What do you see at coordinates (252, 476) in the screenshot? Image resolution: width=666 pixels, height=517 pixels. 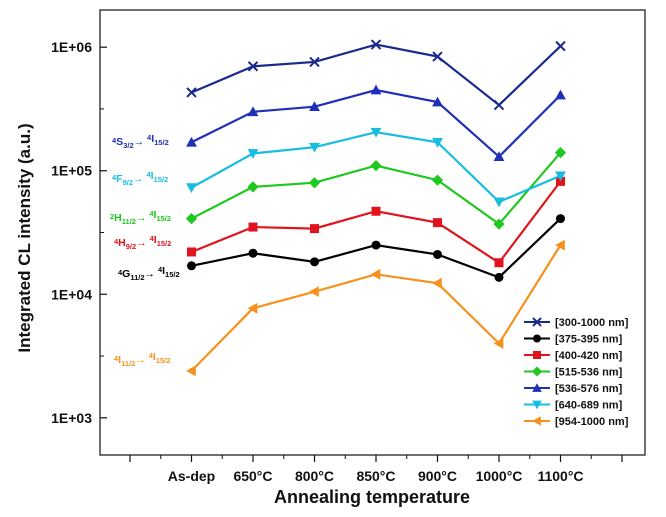 I see `x-tick-label: 650°C` at bounding box center [252, 476].